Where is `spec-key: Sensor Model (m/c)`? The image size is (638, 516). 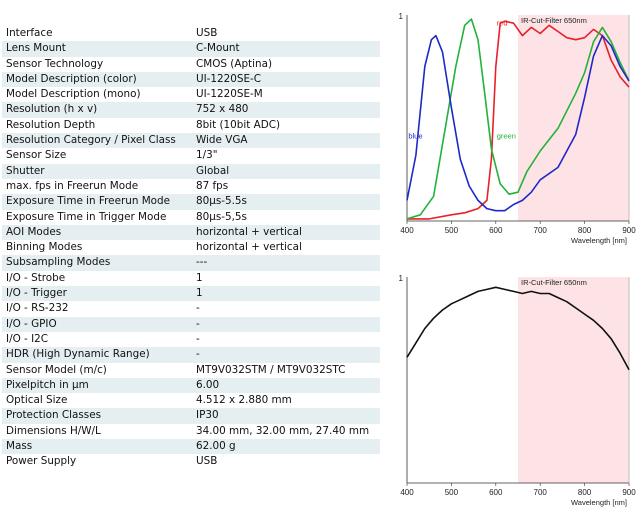 spec-key: Sensor Model (m/c) is located at coordinates (56, 369).